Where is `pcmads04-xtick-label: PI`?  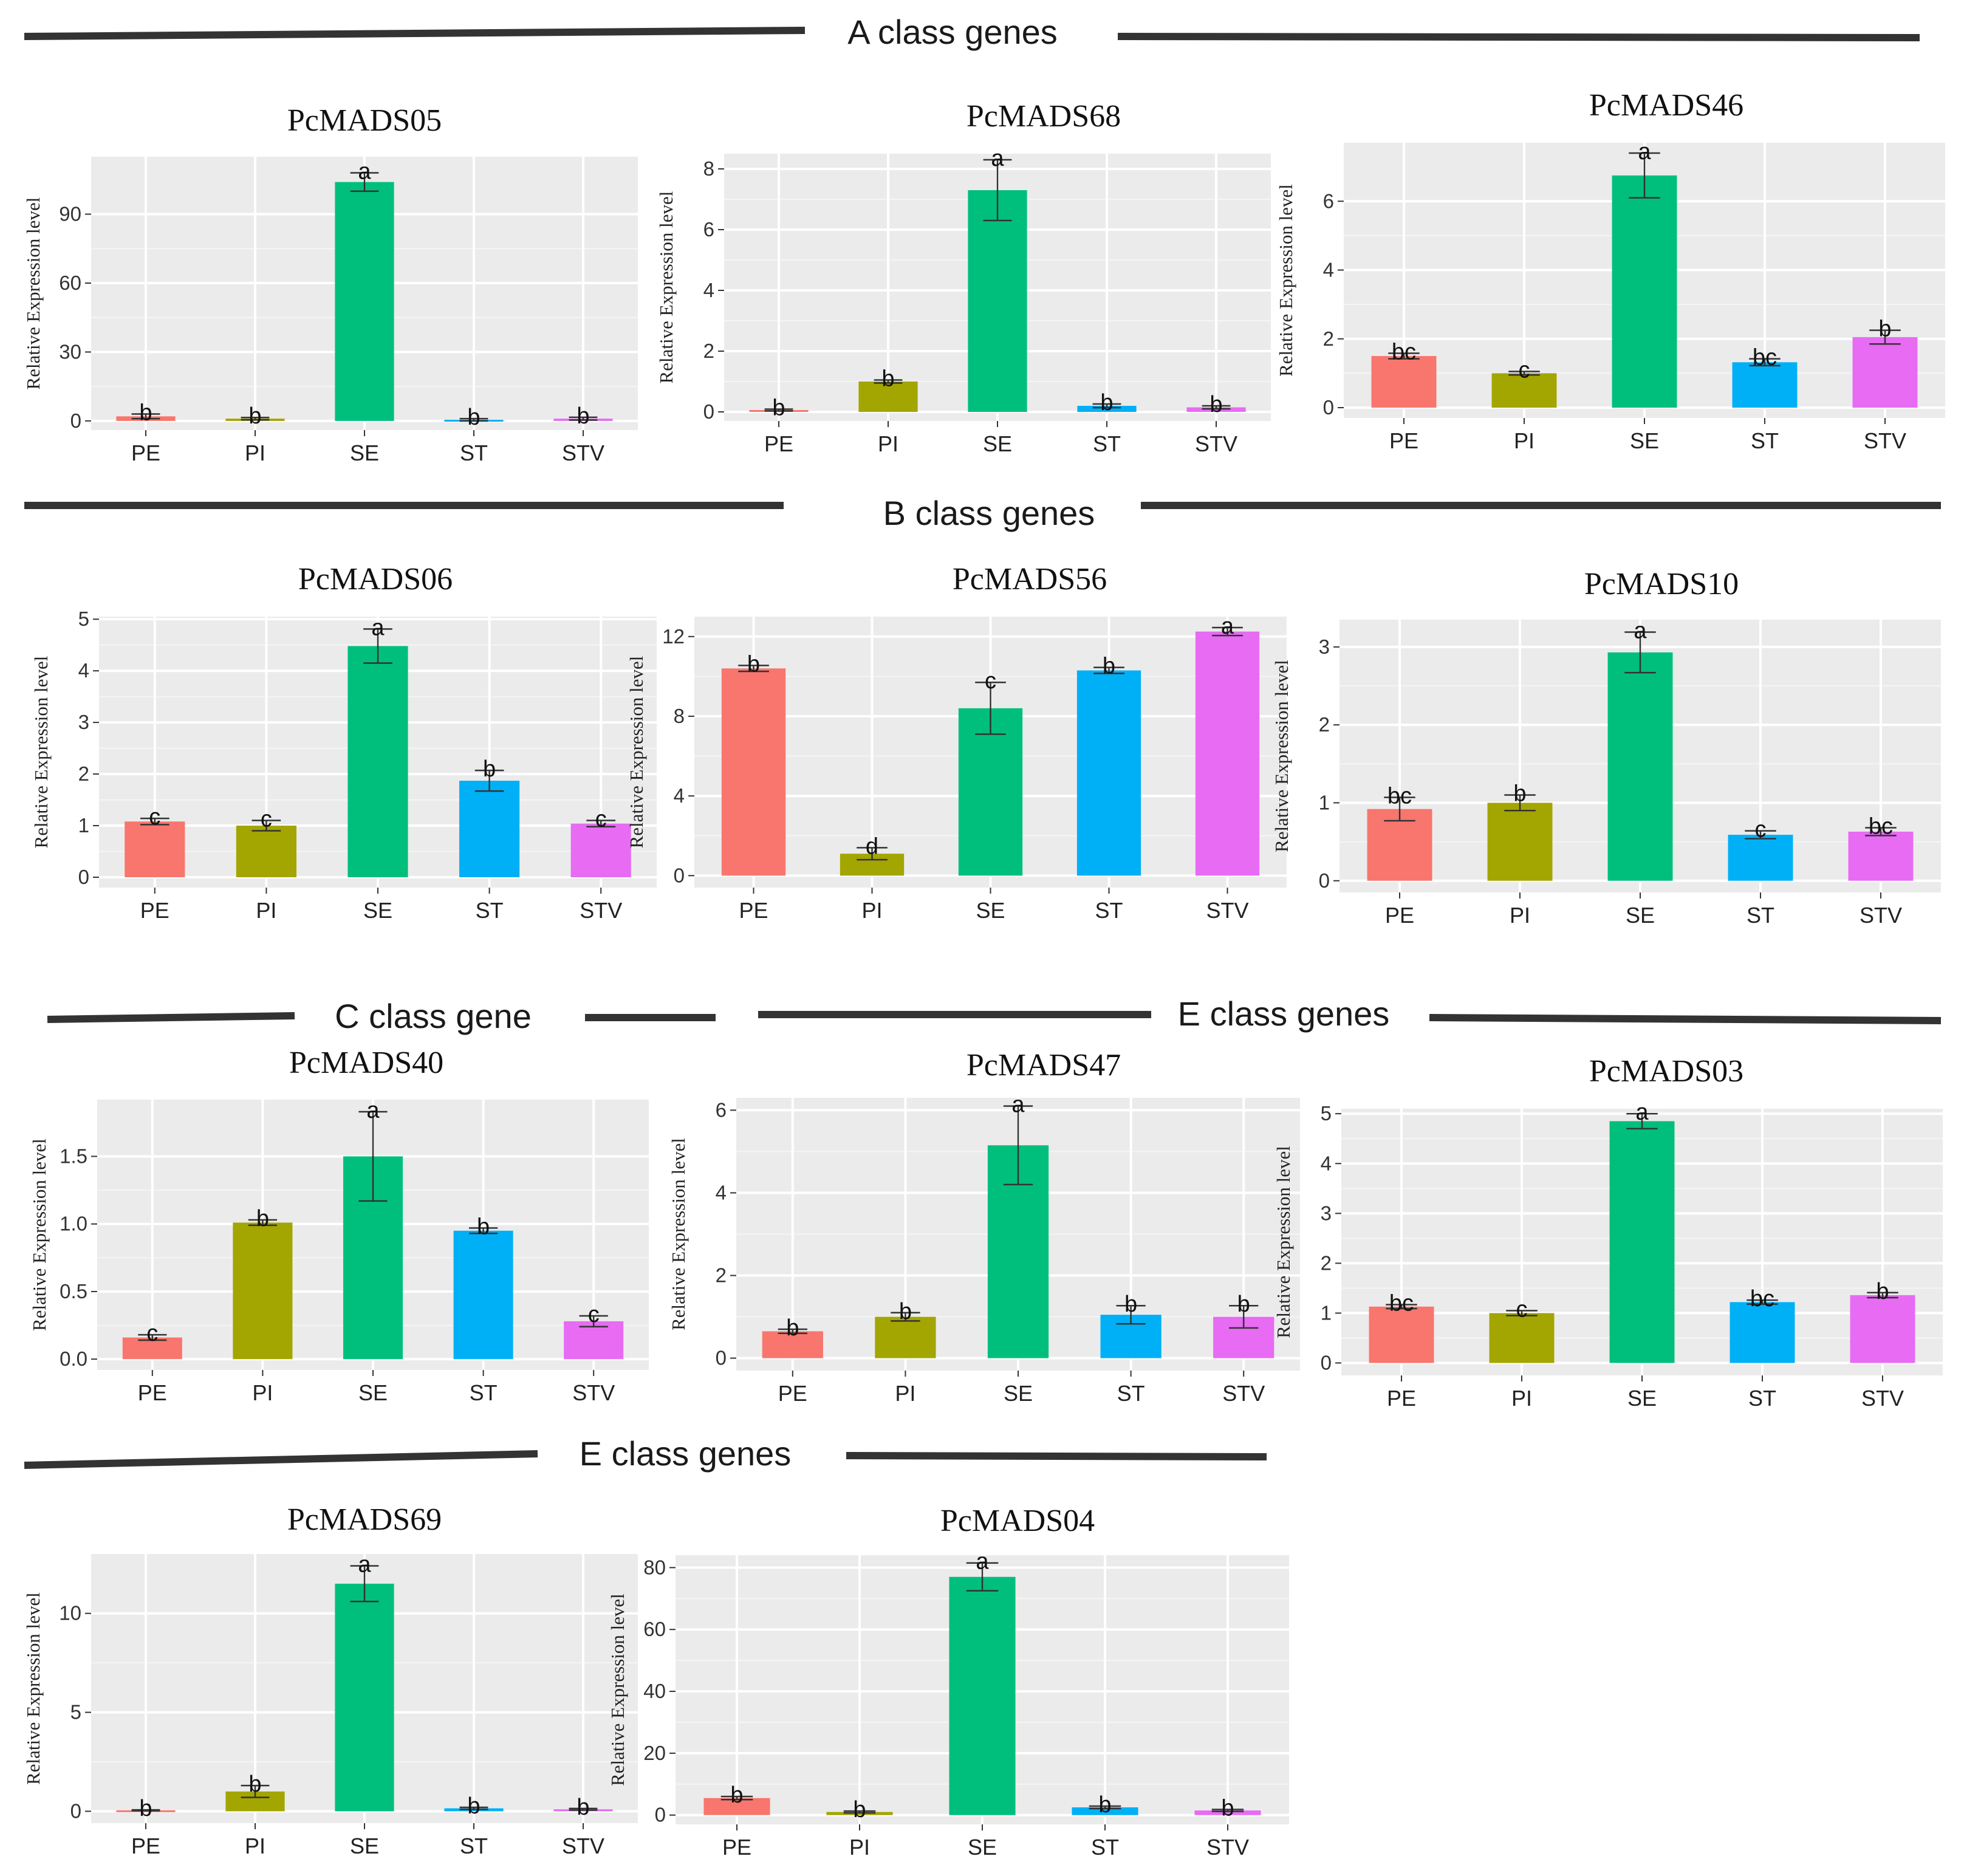
pcmads04-xtick-label: PI is located at coordinates (859, 1847).